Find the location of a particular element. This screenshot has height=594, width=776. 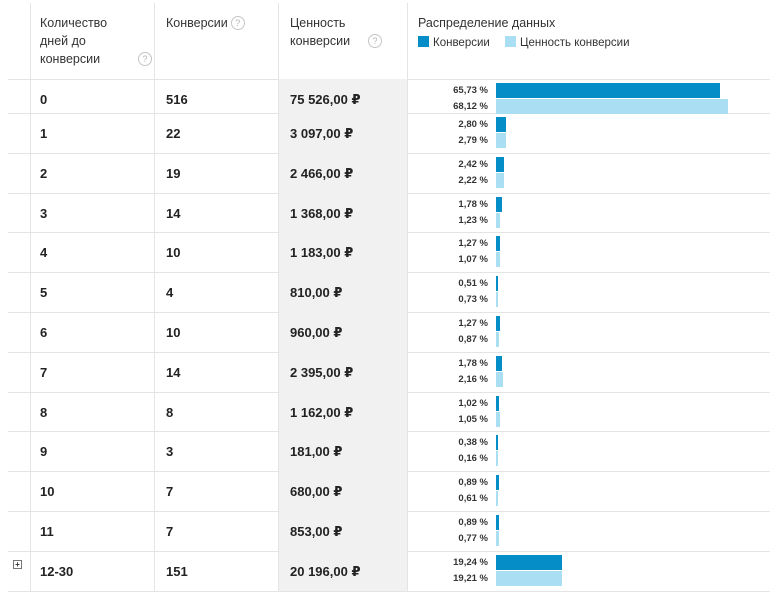

days-cell: 8 is located at coordinates (93, 411).